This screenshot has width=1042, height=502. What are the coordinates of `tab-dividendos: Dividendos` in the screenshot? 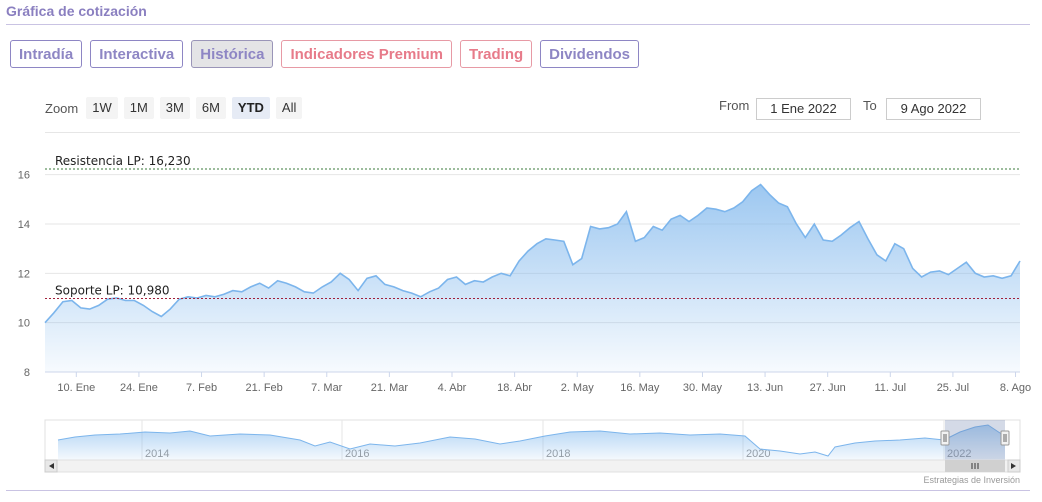 It's located at (590, 54).